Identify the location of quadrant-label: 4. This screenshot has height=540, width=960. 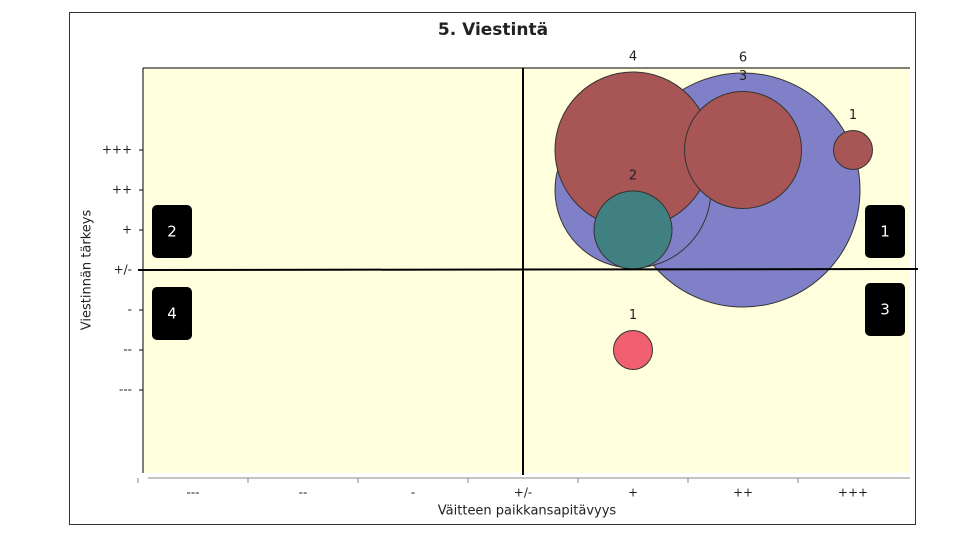
(172, 314).